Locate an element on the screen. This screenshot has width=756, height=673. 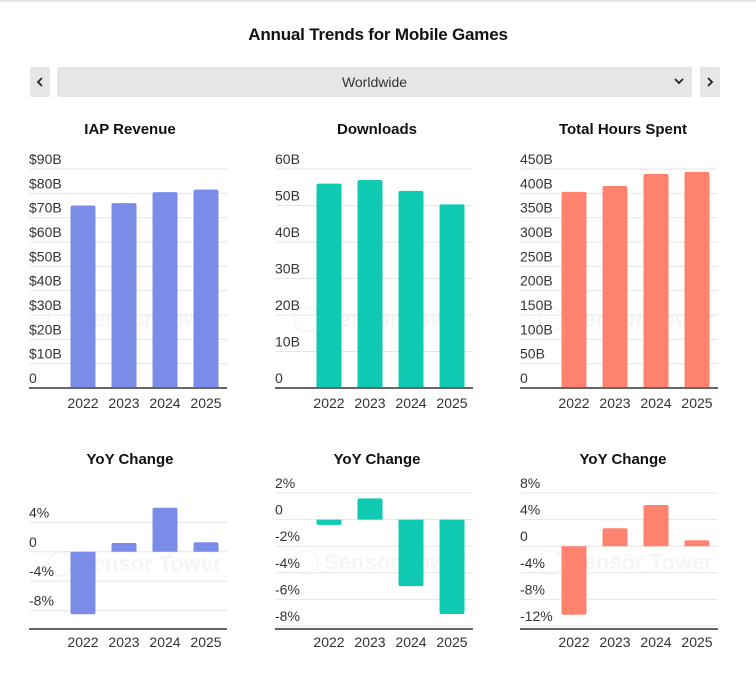
chevron-left-icon is located at coordinates (39, 82).